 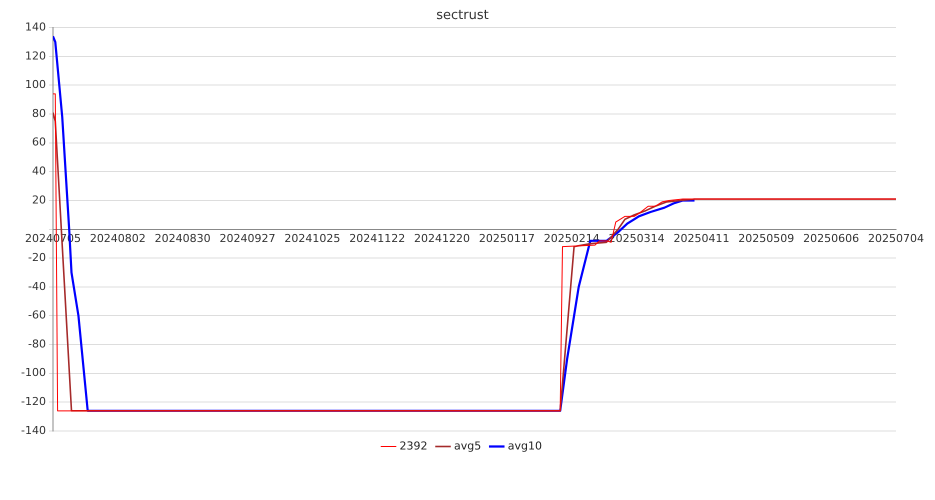 What do you see at coordinates (35, 27) in the screenshot?
I see `y-tick-label: 140` at bounding box center [35, 27].